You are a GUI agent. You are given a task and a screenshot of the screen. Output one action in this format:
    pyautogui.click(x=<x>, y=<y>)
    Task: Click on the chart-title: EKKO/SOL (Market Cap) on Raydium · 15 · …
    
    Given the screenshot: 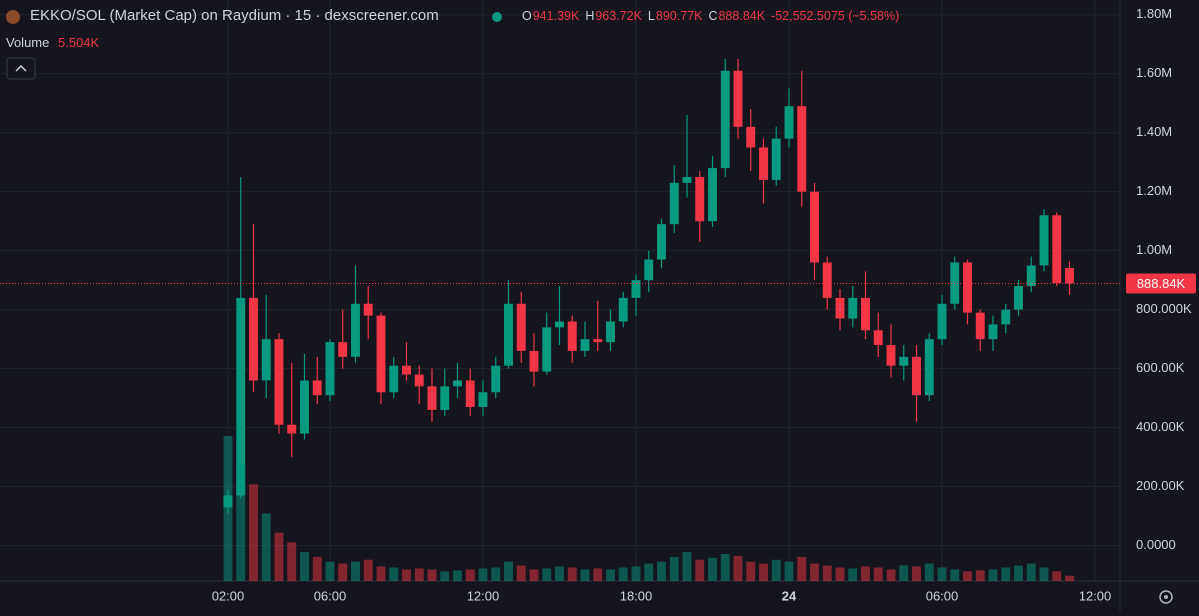 What is the action you would take?
    pyautogui.click(x=234, y=15)
    